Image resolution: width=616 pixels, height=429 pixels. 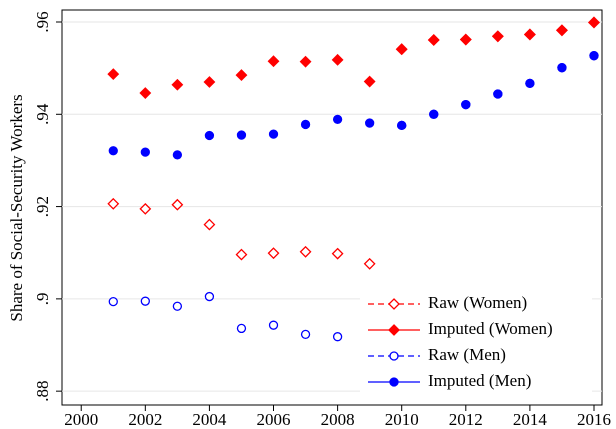 What do you see at coordinates (530, 419) in the screenshot?
I see `x-tick-label: 2014` at bounding box center [530, 419].